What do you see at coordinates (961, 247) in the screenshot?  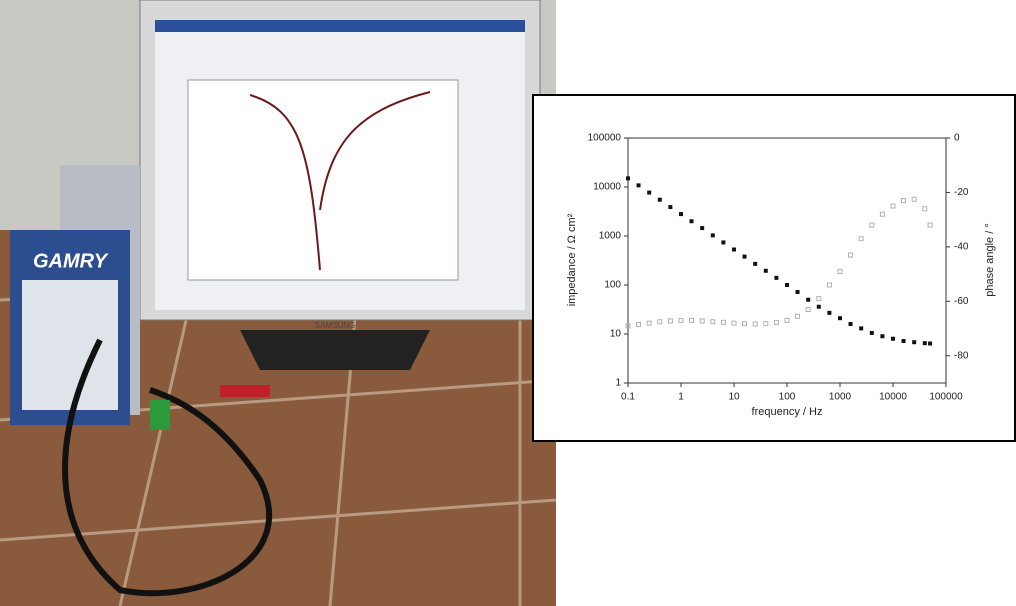 I see `y2-tick-label: -40` at bounding box center [961, 247].